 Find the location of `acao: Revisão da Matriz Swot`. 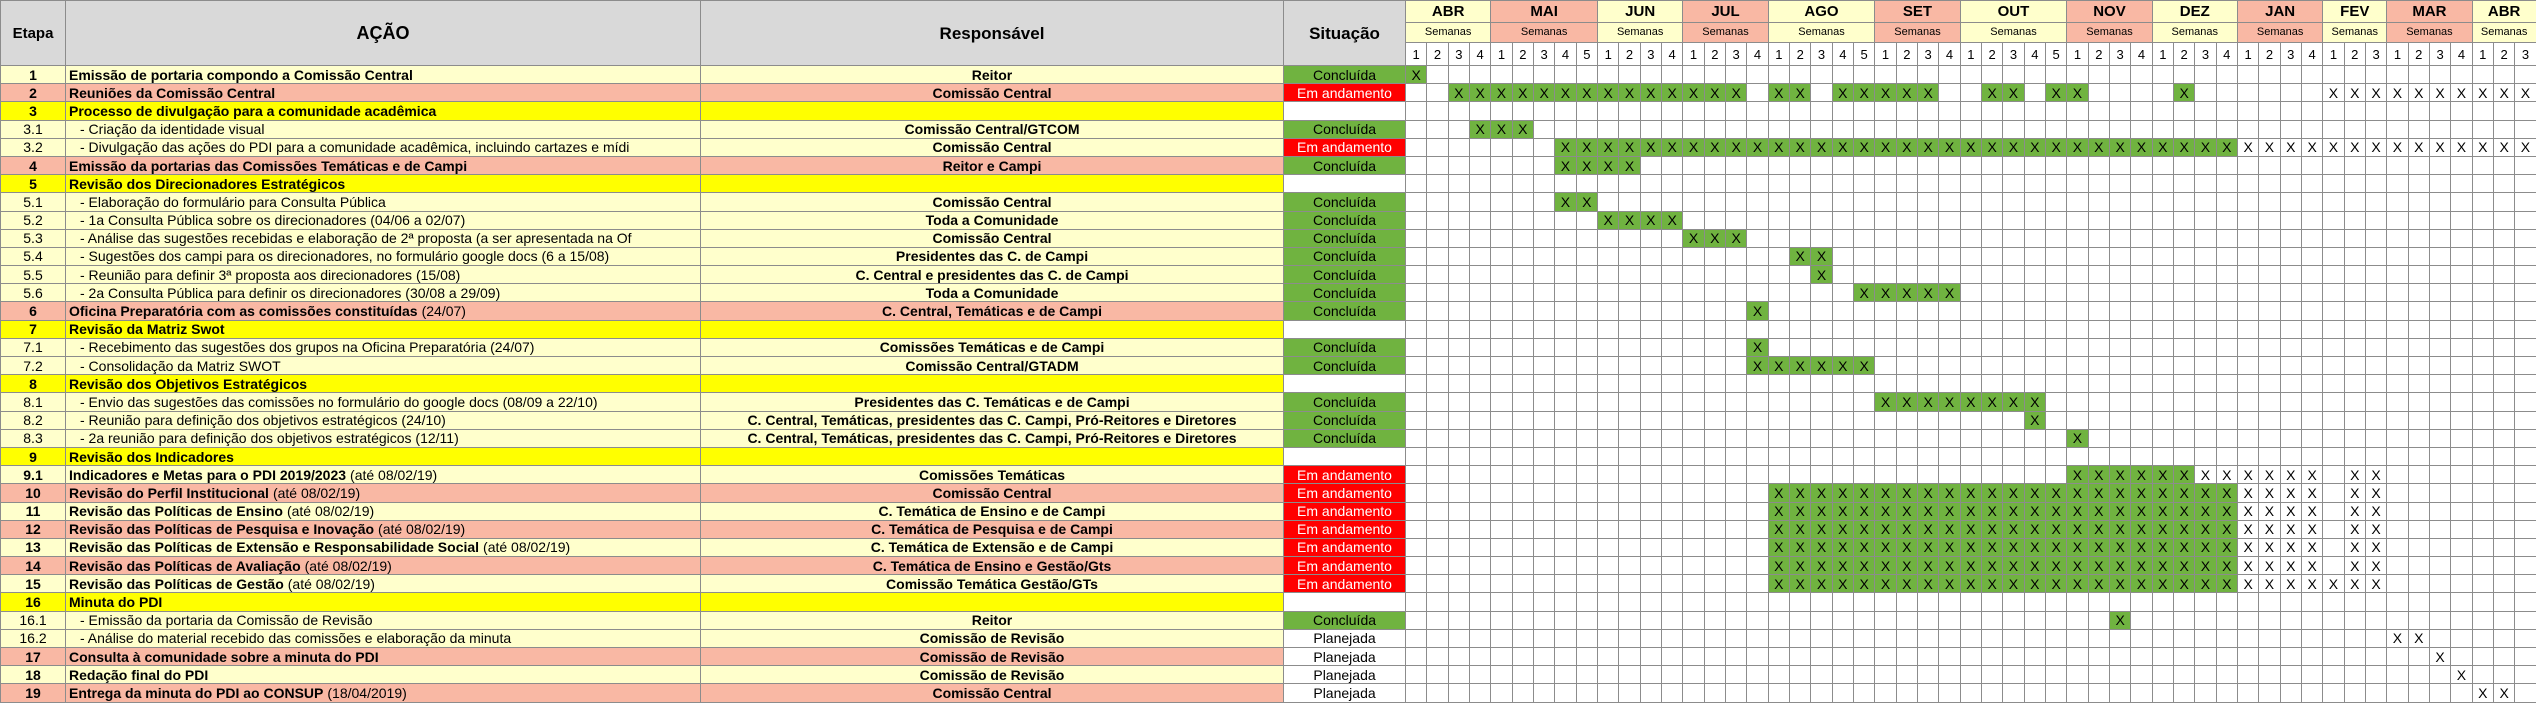

acao: Revisão da Matriz Swot is located at coordinates (383, 329).